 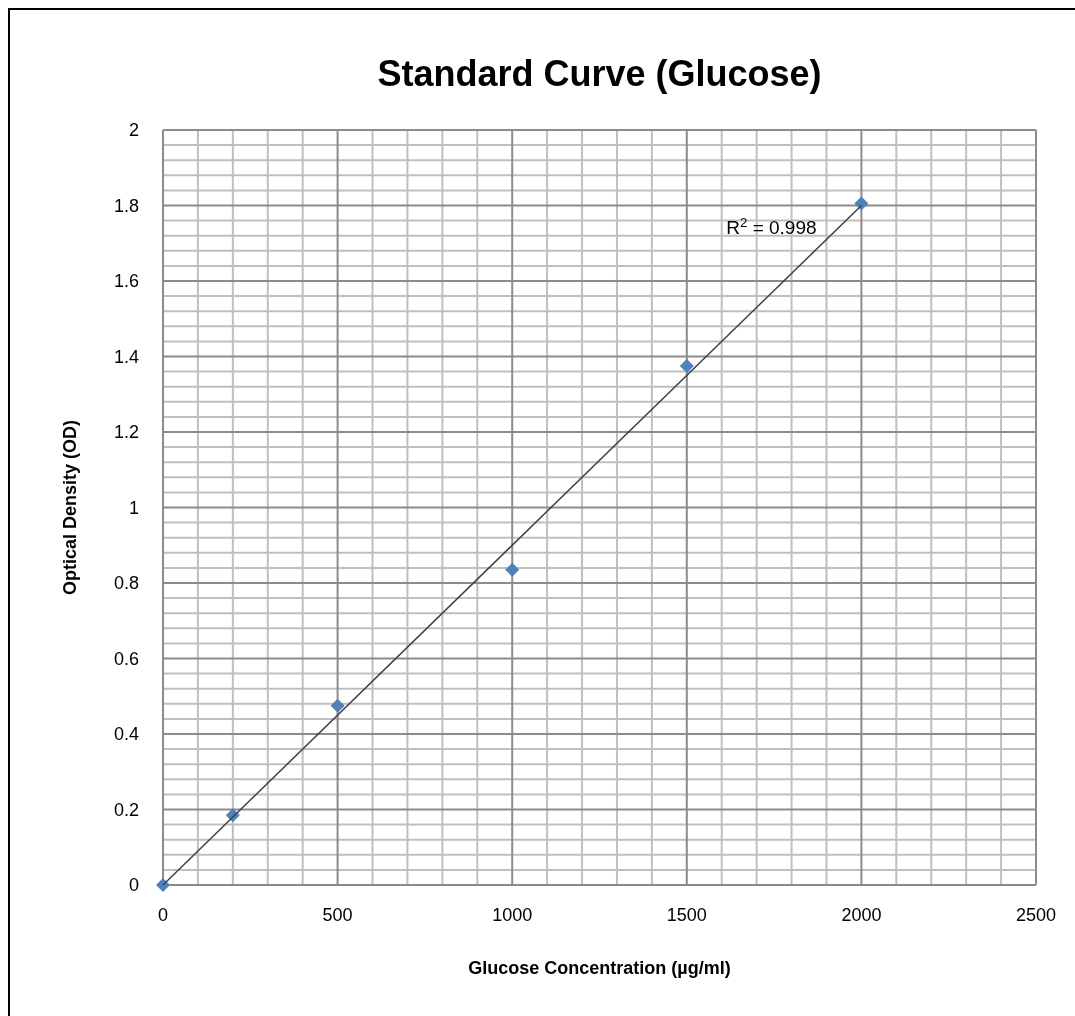 I want to click on y-axis-title: Optical Density (OD), so click(x=70, y=507).